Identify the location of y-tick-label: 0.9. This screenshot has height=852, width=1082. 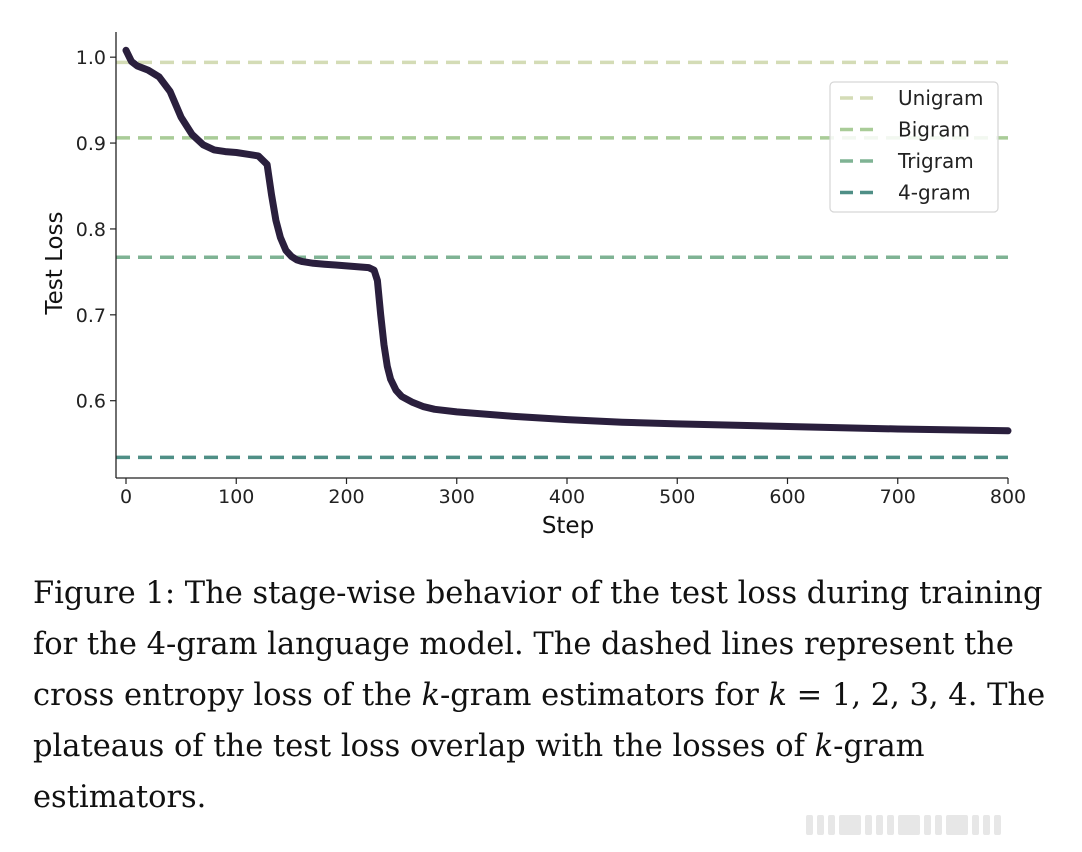
(91, 144).